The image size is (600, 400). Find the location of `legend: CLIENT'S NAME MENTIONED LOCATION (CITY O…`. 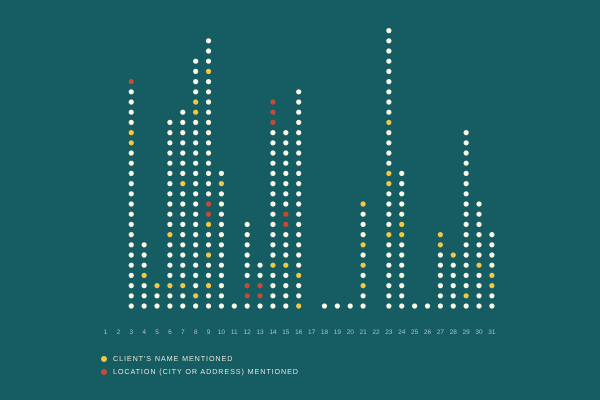

legend: CLIENT'S NAME MENTIONED LOCATION (CITY O… is located at coordinates (200, 365).